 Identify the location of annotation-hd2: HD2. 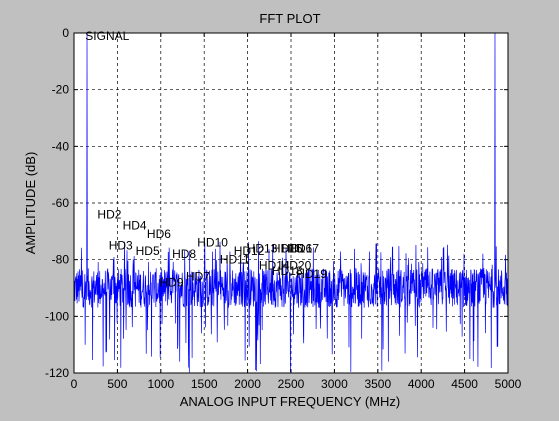
(109, 214).